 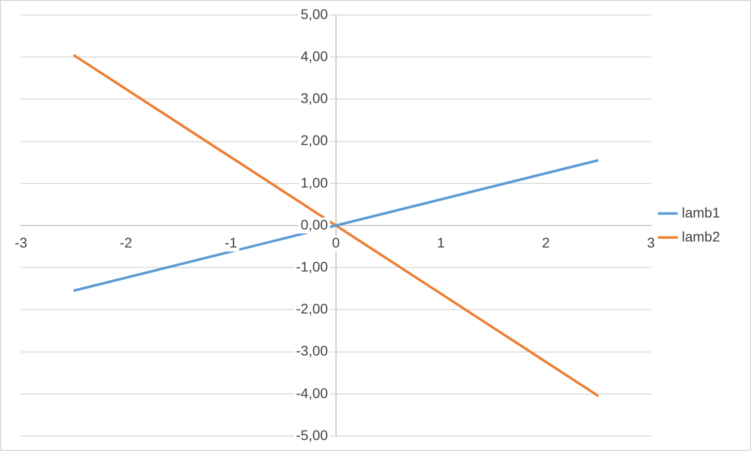 What do you see at coordinates (312, 308) in the screenshot?
I see `y-tick-label: -2,00` at bounding box center [312, 308].